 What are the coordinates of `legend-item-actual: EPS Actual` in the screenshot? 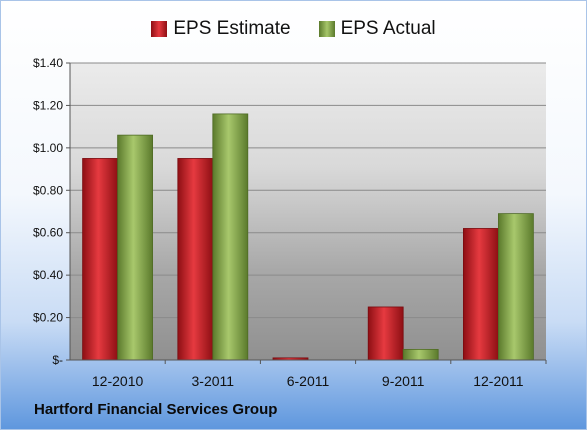 It's located at (377, 29).